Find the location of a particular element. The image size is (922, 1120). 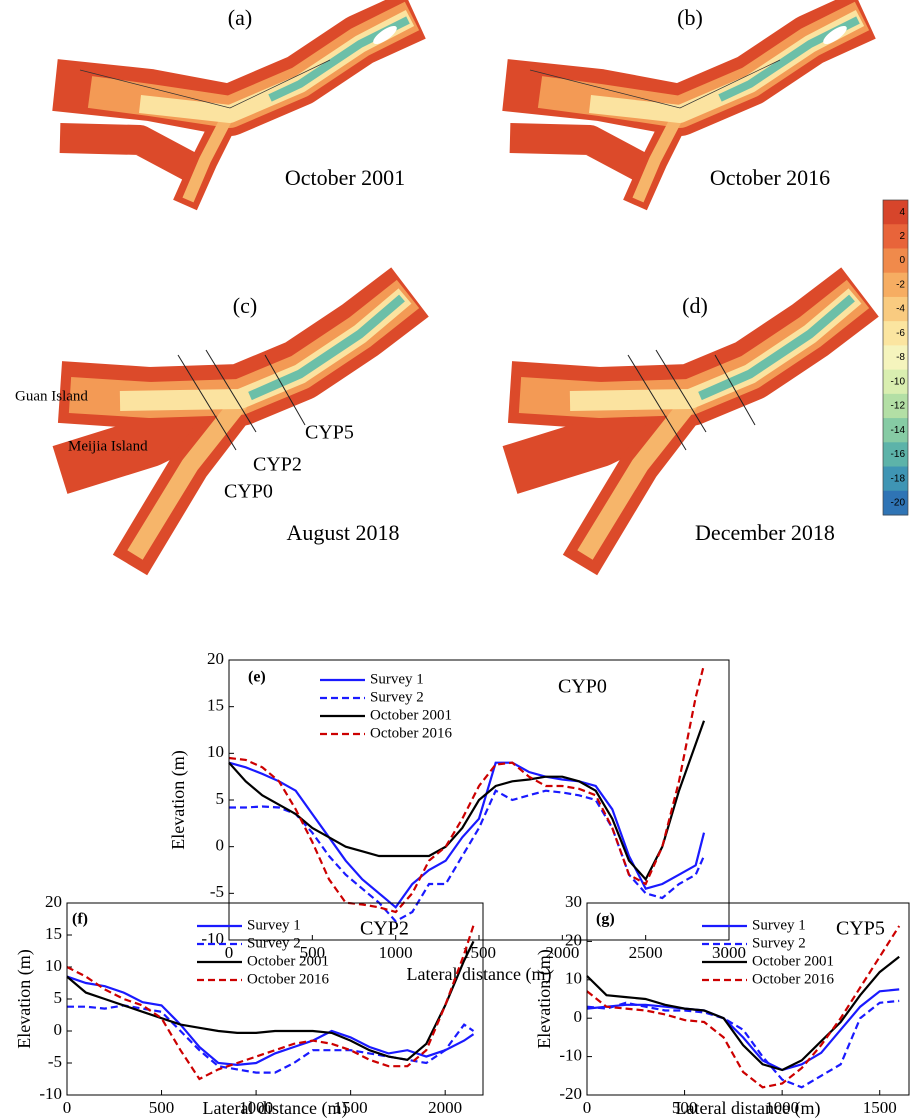

map-label: CYP5 is located at coordinates (329, 433).